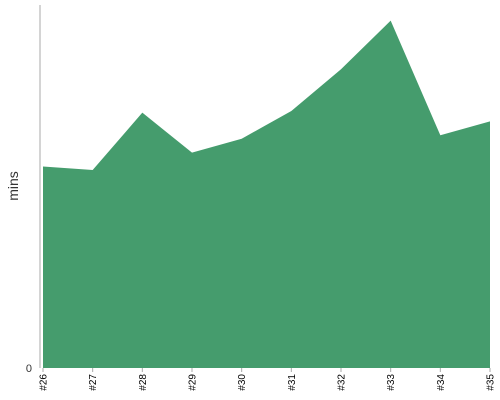 Image resolution: width=500 pixels, height=400 pixels. Describe the element at coordinates (143, 382) in the screenshot. I see `x-tick-label: #28` at that location.